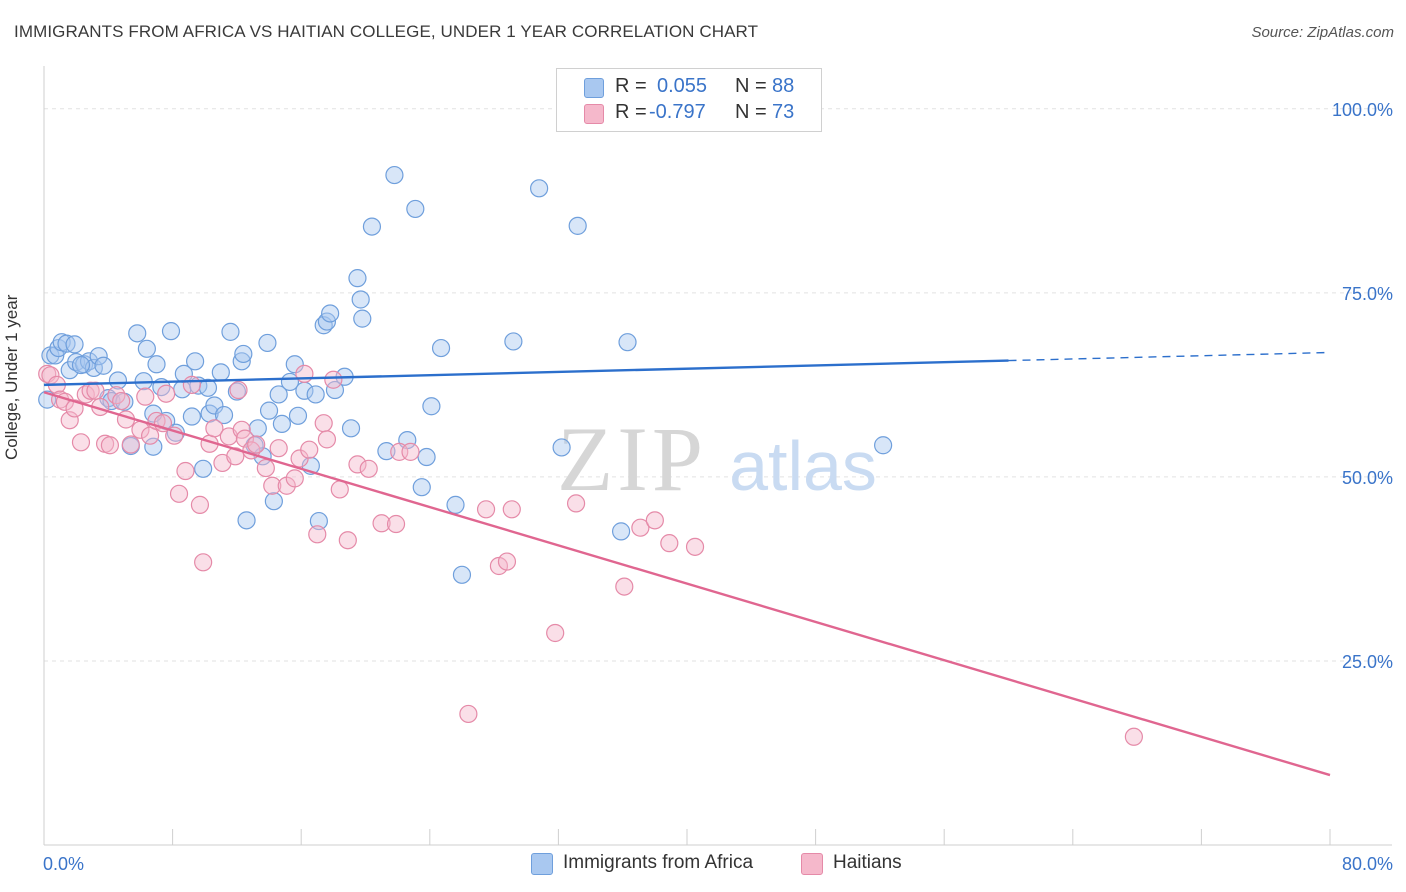  What do you see at coordinates (751, 112) in the screenshot?
I see `legend-n-label: N =` at bounding box center [751, 112].